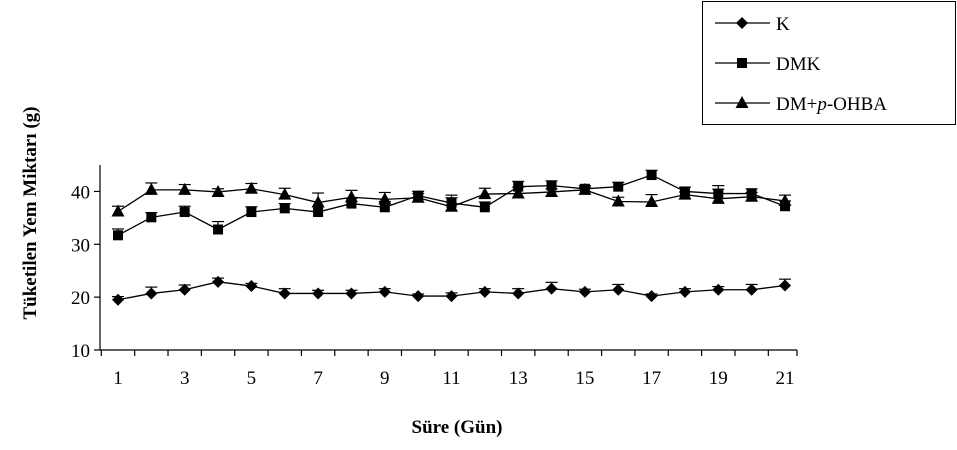 The width and height of the screenshot is (957, 450). Describe the element at coordinates (80, 351) in the screenshot. I see `y-tick-label: 10` at that location.